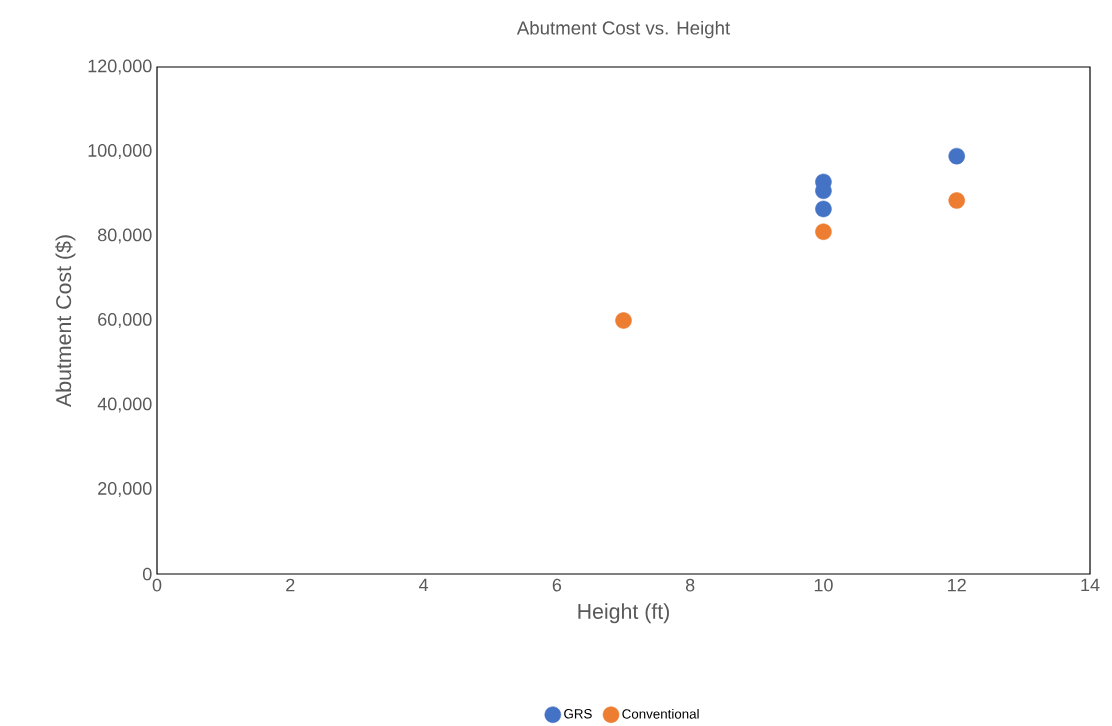 This screenshot has height=726, width=1112. I want to click on x-axis-title: Height (ft), so click(623, 613).